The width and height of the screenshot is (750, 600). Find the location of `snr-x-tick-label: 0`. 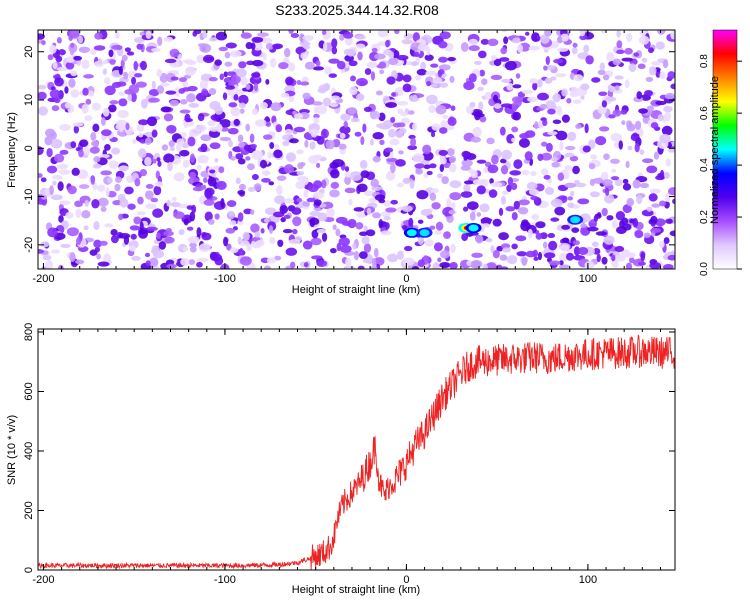

snr-x-tick-label: 0 is located at coordinates (406, 580).